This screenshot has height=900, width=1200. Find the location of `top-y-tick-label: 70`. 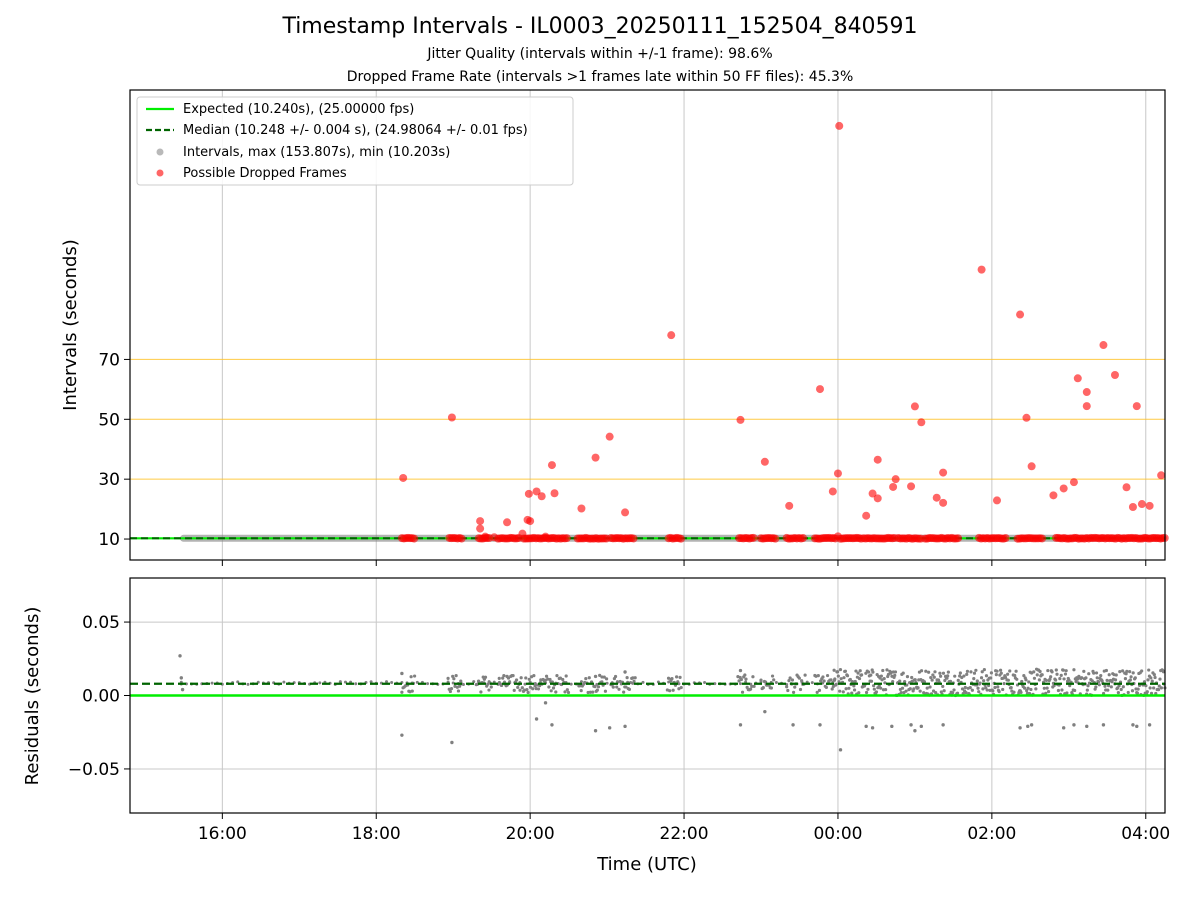

top-y-tick-label: 70 is located at coordinates (109, 360).